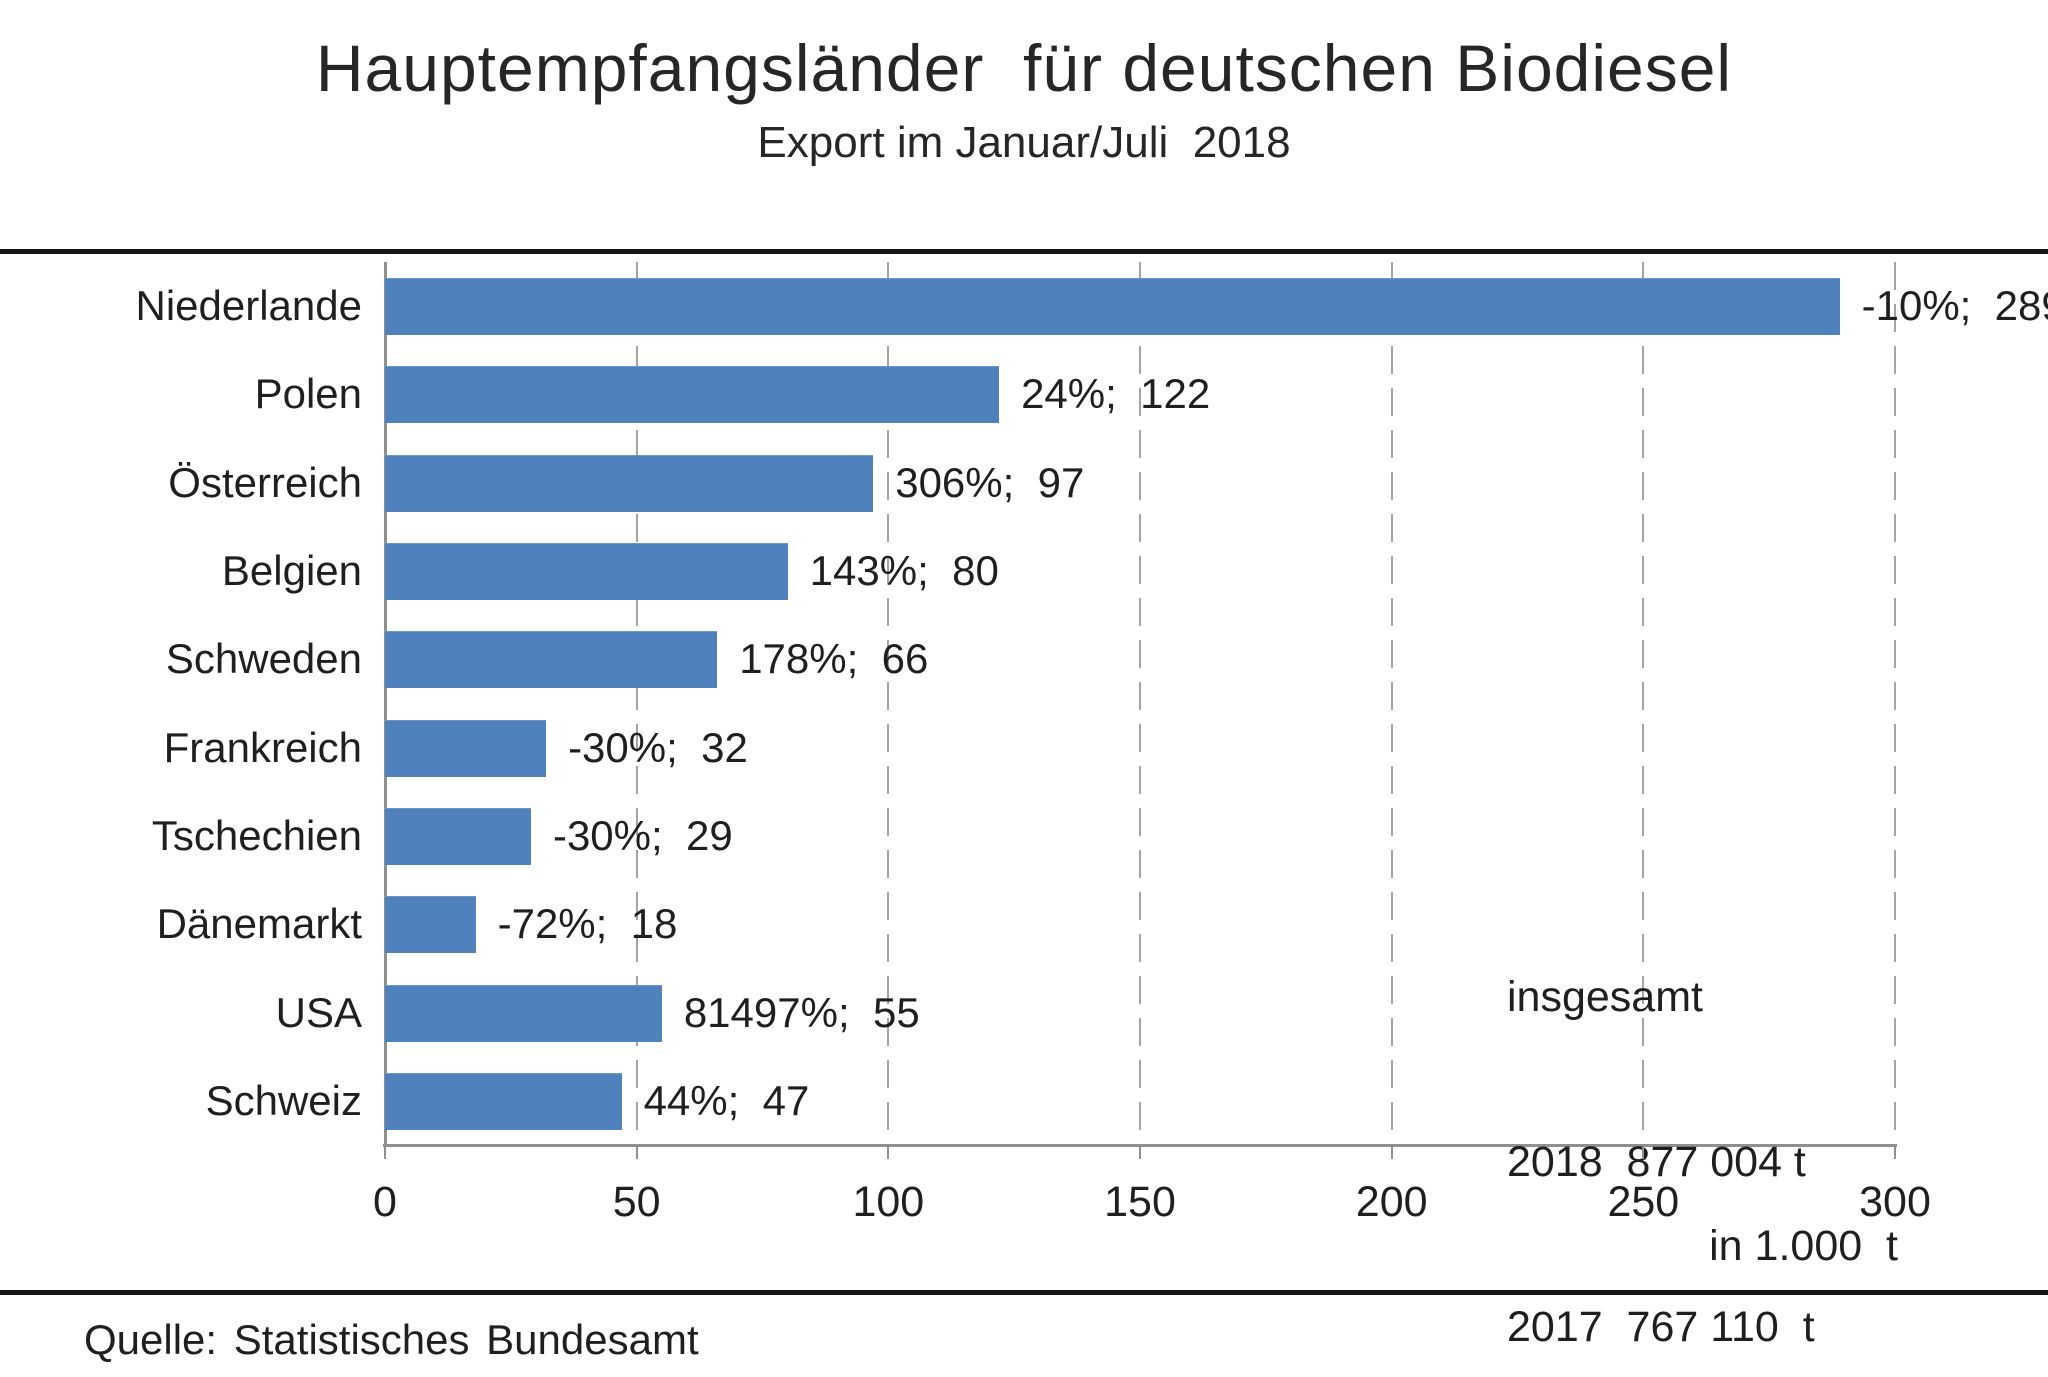 This screenshot has height=1377, width=2048. What do you see at coordinates (458, 836) in the screenshot?
I see `bar-tschechien` at bounding box center [458, 836].